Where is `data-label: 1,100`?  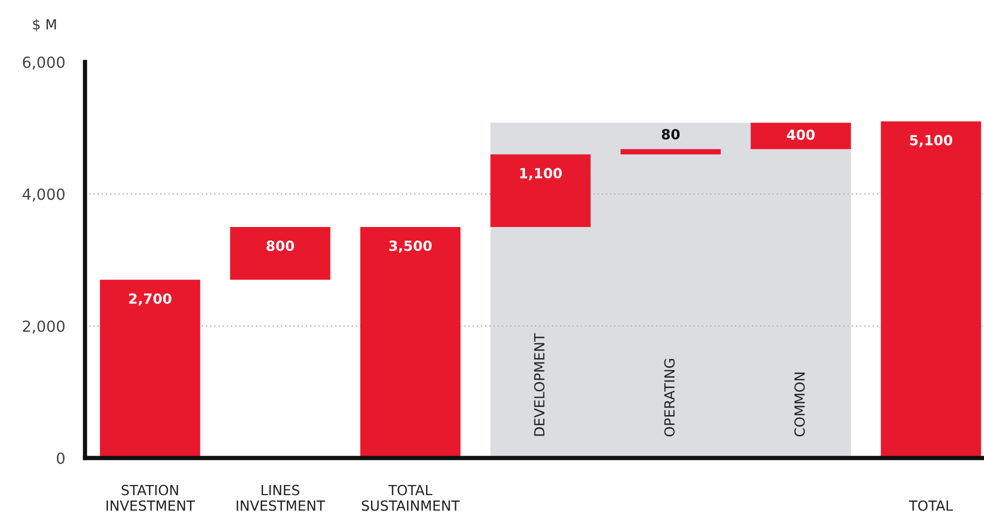
data-label: 1,100 is located at coordinates (541, 174).